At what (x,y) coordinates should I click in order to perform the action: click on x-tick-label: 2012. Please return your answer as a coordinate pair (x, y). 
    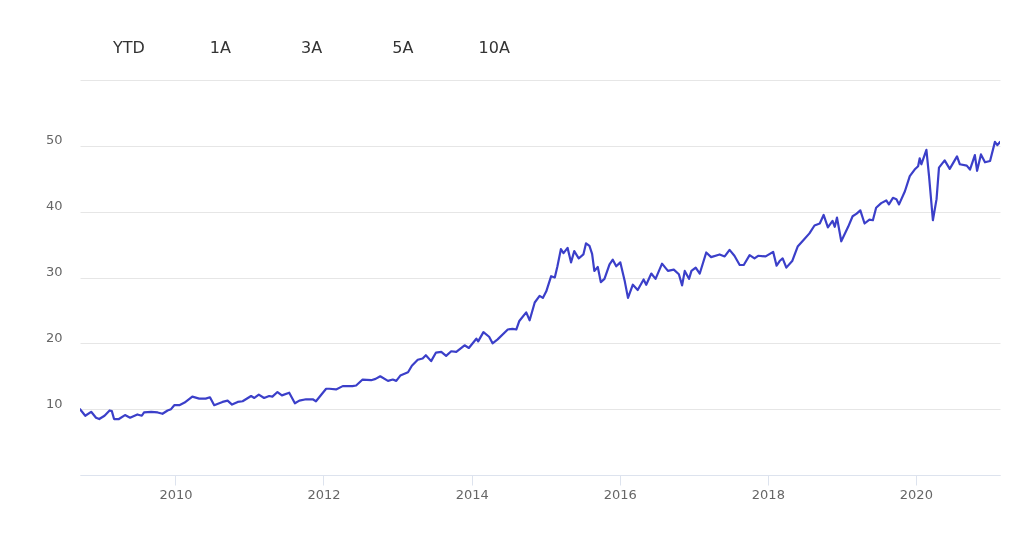
    Looking at the image, I should click on (324, 494).